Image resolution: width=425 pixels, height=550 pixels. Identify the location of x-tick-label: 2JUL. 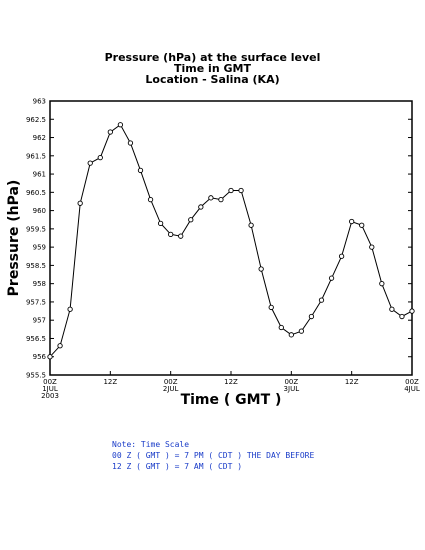
(171, 389).